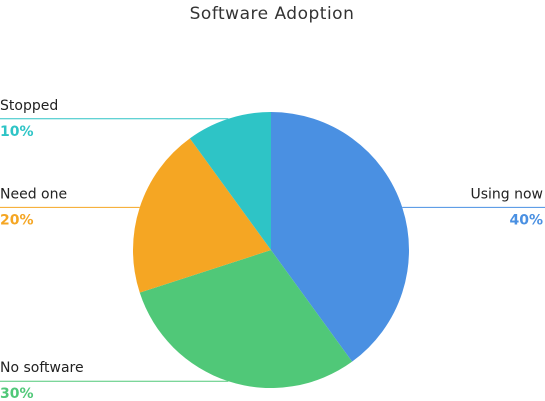 Image resolution: width=545 pixels, height=401 pixels. What do you see at coordinates (272, 14) in the screenshot?
I see `chart-title: Software Adoption` at bounding box center [272, 14].